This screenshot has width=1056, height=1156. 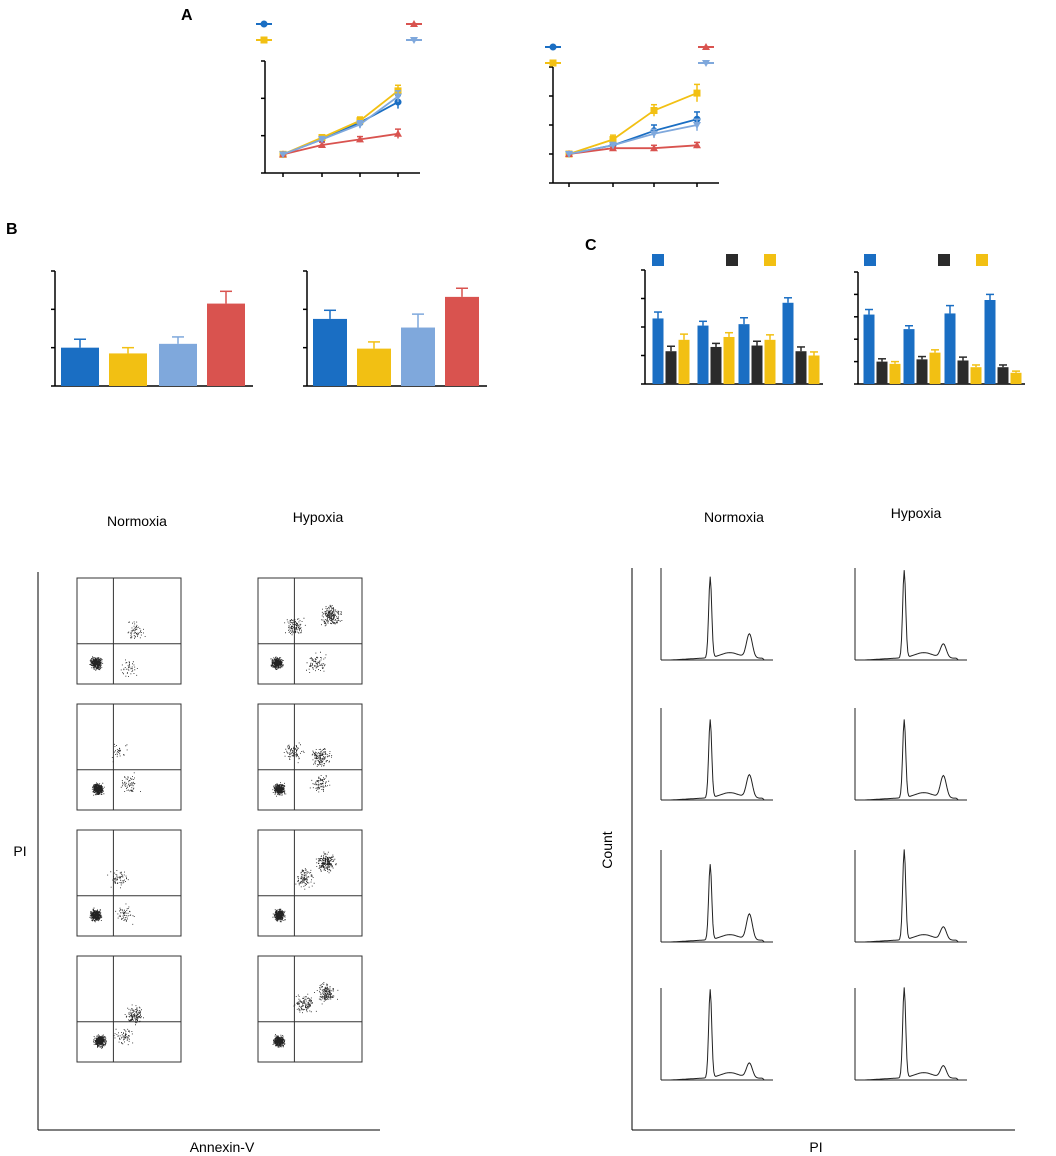 I want to click on cell-cycle-normoxia-chart, so click(x=732, y=319).